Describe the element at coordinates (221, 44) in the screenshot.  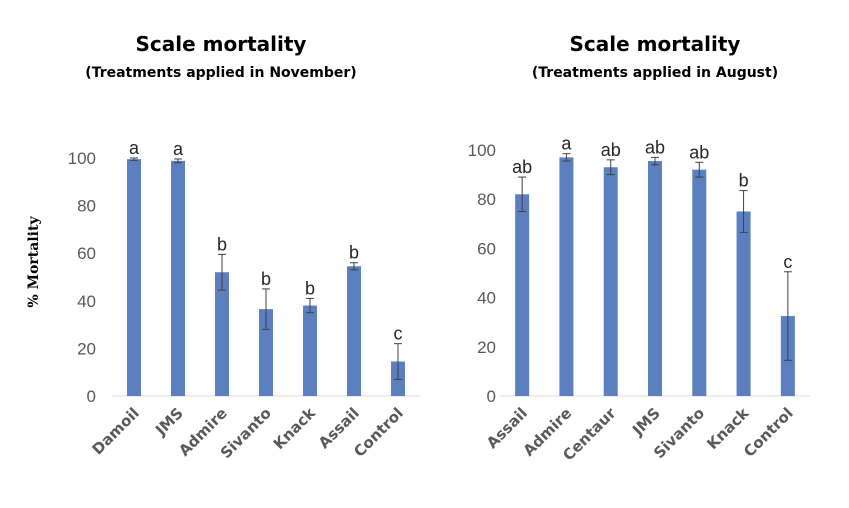
I see `chart-title-left: Scale mortality` at that location.